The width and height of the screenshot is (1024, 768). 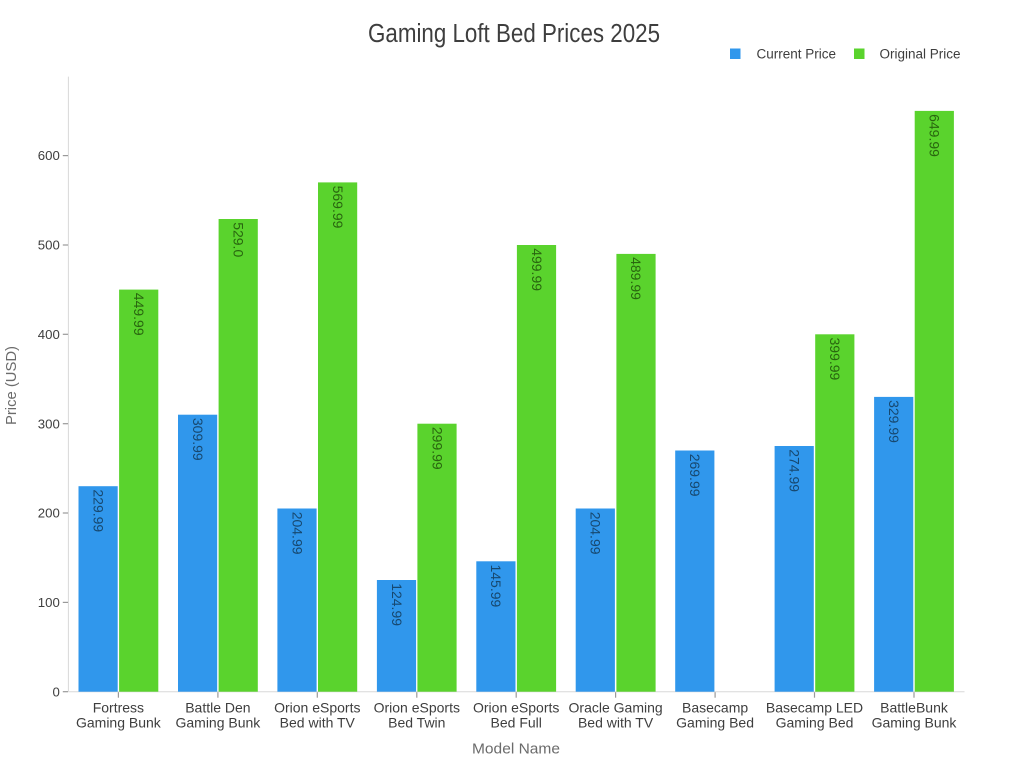 I want to click on svg-text: Model Name, so click(x=516, y=748).